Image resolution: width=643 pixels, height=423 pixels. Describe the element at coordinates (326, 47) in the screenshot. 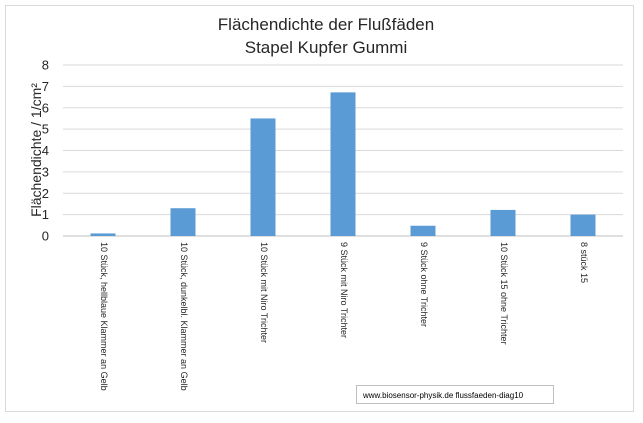

I see `chart-subtitle: Stapel Kupfer Gummi` at that location.